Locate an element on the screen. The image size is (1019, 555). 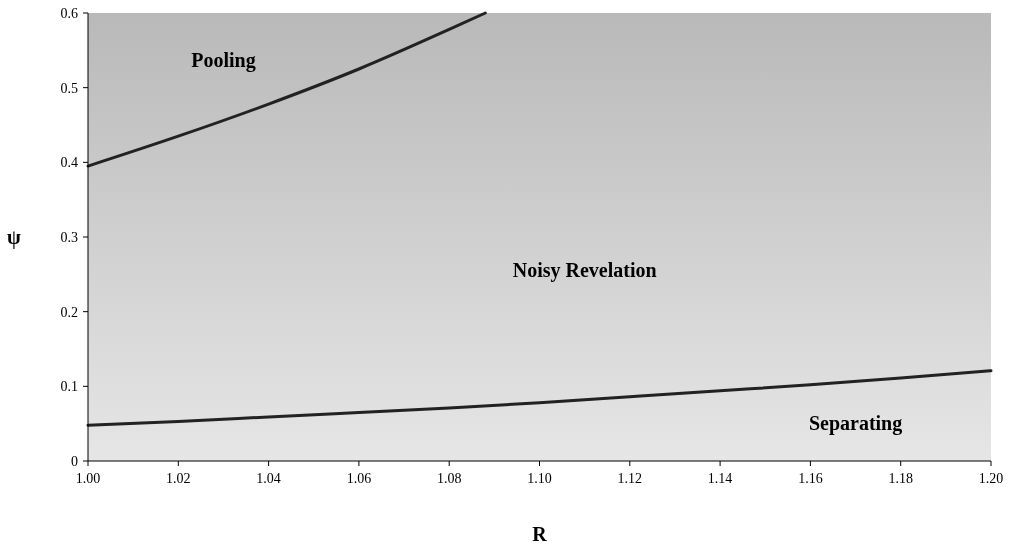
y-tick-label: 0.5 is located at coordinates (69, 88).